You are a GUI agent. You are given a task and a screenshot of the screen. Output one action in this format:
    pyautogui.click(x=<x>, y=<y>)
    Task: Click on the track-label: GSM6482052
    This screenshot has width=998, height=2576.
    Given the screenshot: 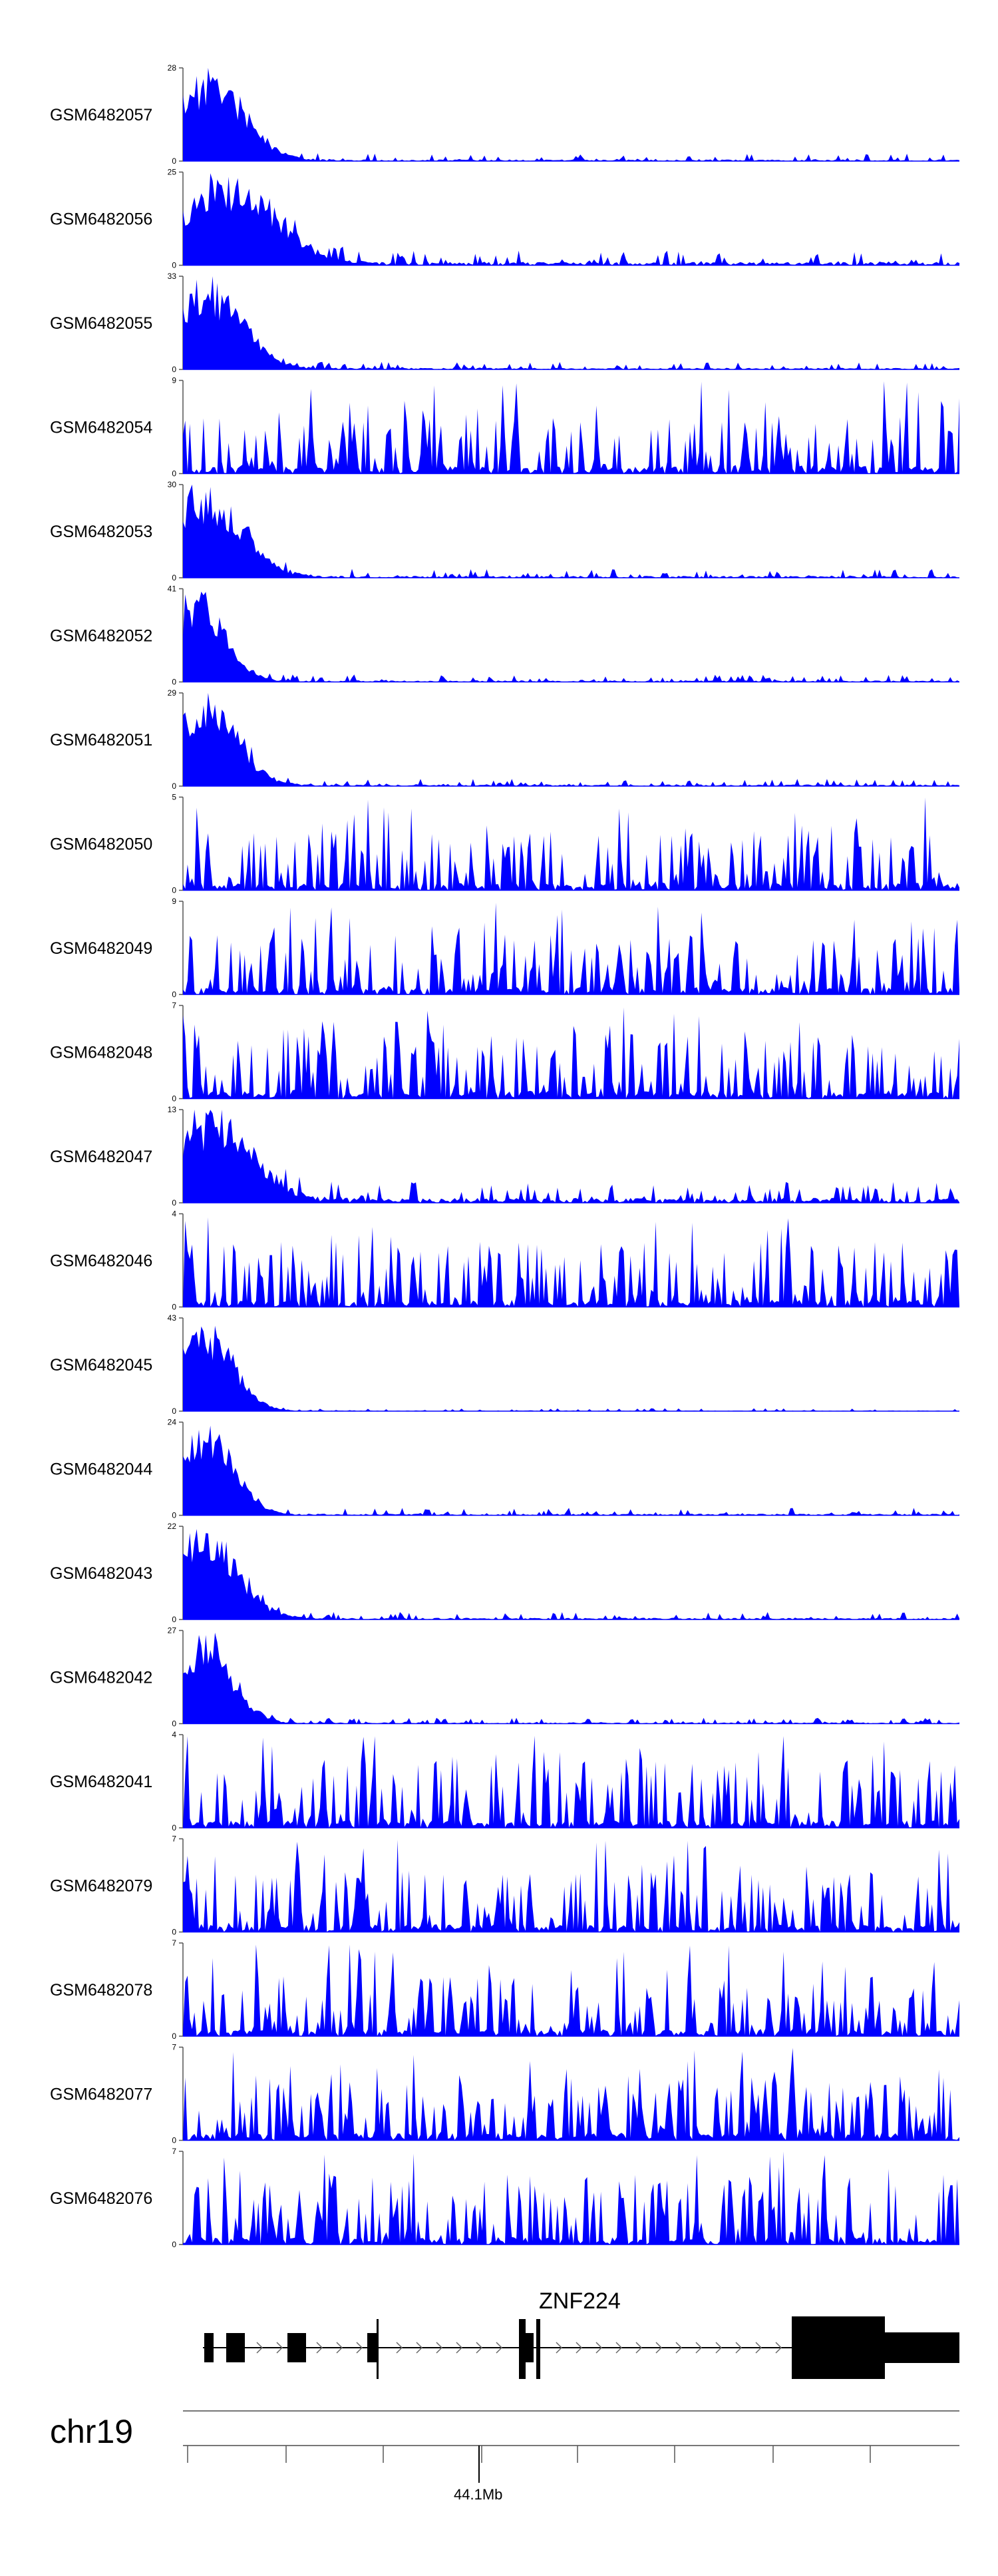 What is the action you would take?
    pyautogui.click(x=101, y=636)
    